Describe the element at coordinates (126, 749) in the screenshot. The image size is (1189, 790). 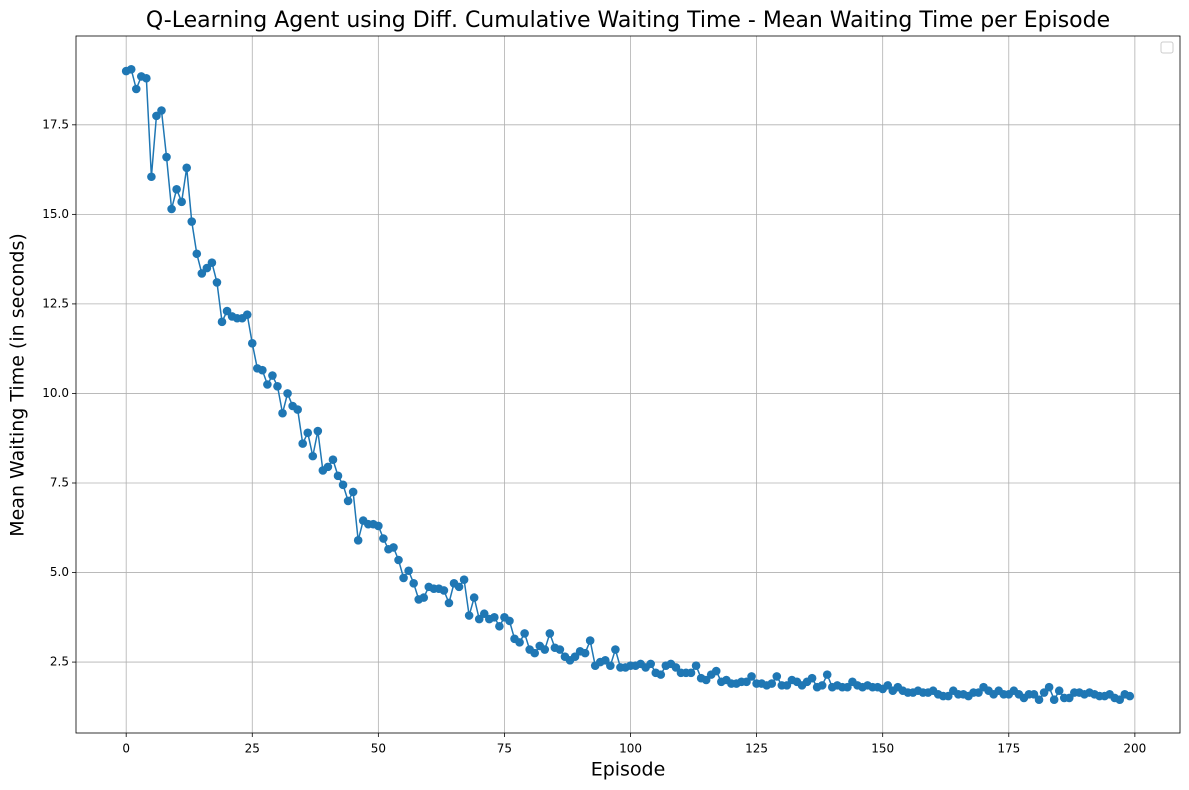
I see `x-tick-label: 0` at that location.